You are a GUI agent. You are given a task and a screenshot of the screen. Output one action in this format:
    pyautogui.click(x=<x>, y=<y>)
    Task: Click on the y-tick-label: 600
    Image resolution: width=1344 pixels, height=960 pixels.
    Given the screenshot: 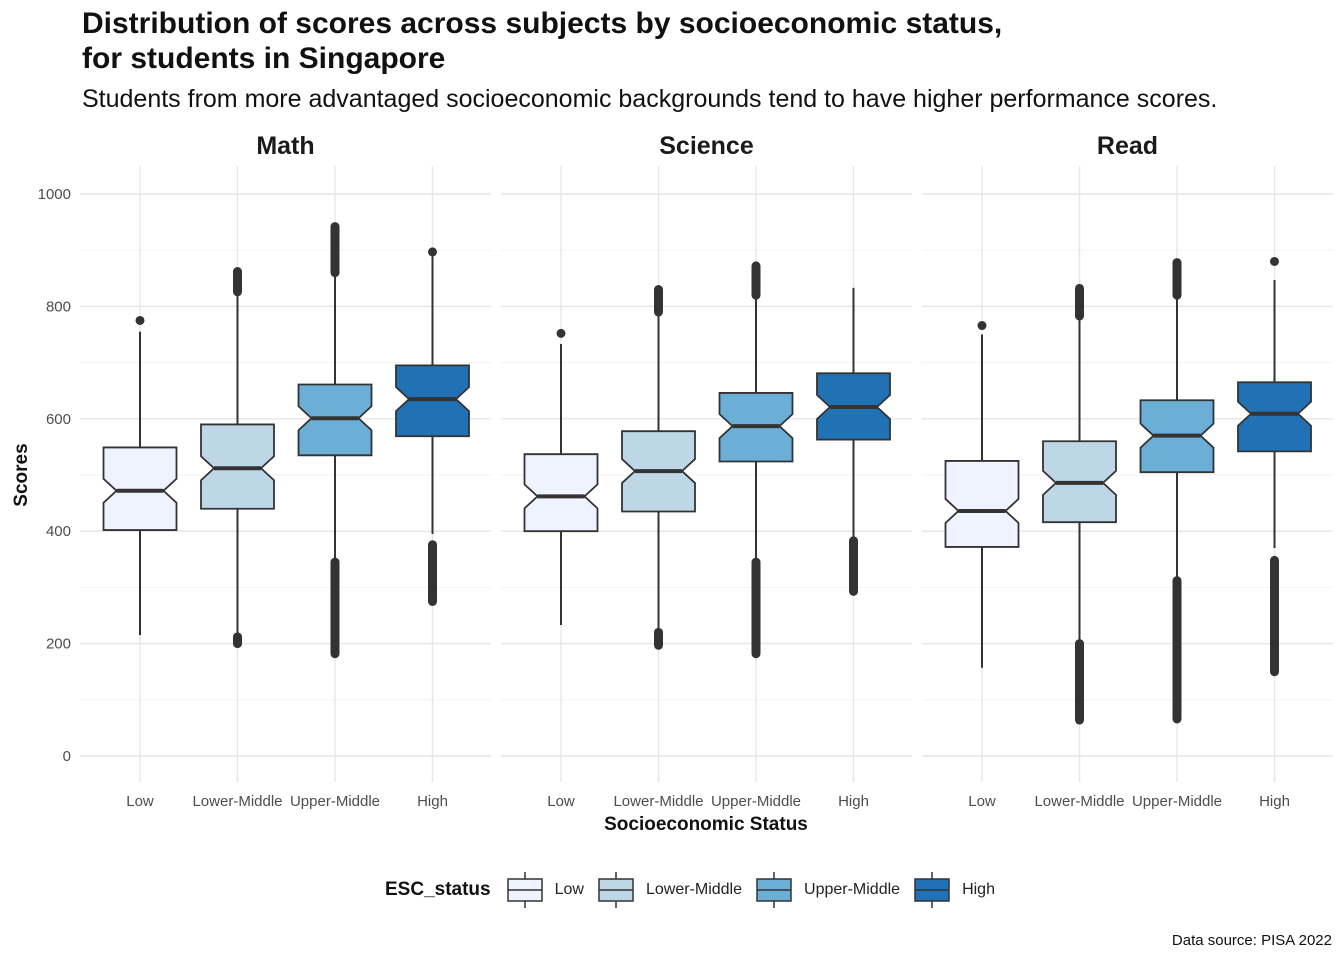 What is the action you would take?
    pyautogui.click(x=58, y=419)
    